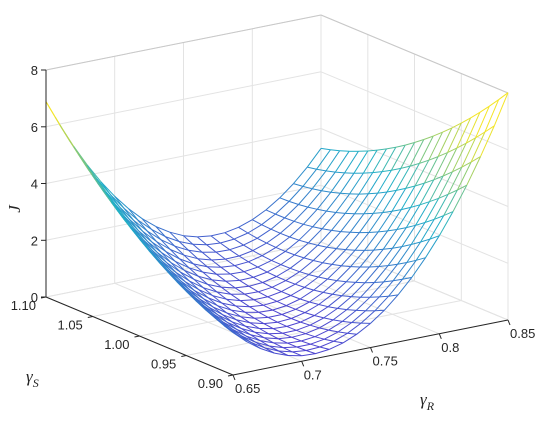  Describe the element at coordinates (230, 289) in the screenshot. I see `grid-line` at that location.